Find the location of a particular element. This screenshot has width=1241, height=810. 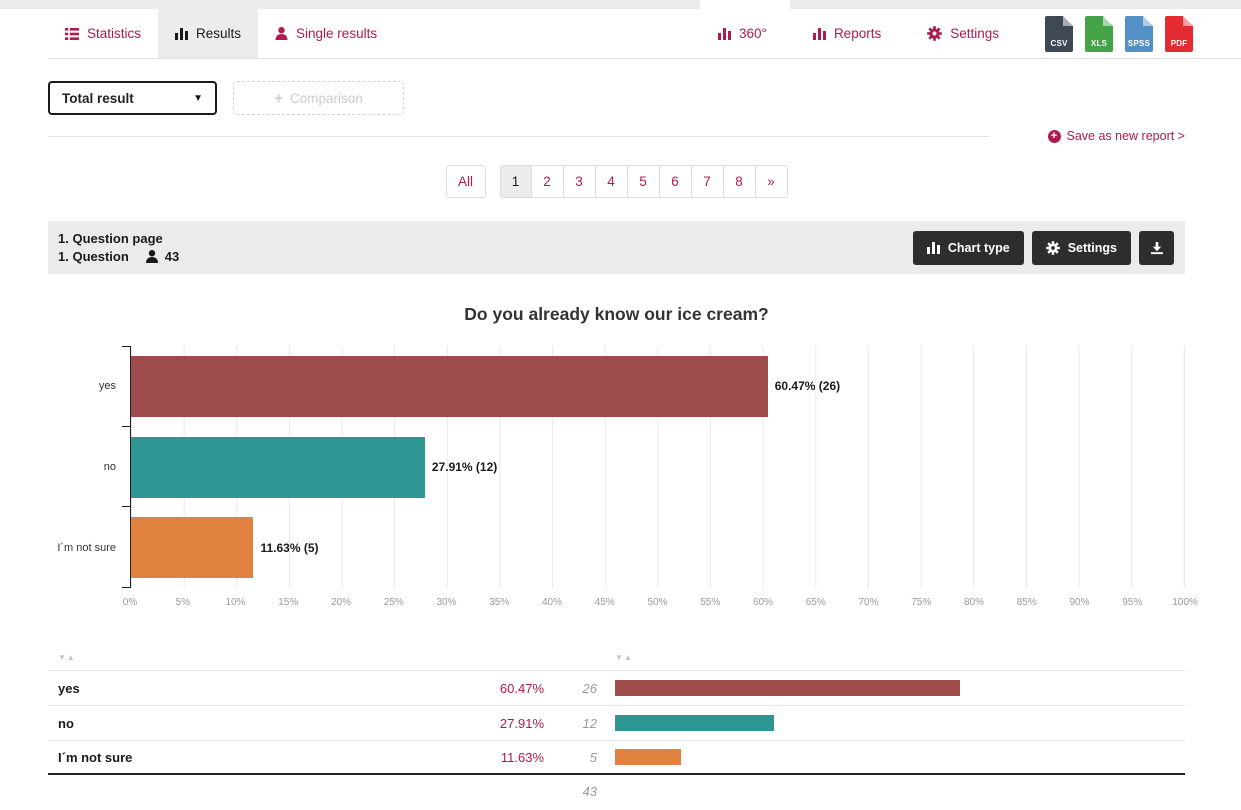

plus-circle-icon: + is located at coordinates (1054, 136).